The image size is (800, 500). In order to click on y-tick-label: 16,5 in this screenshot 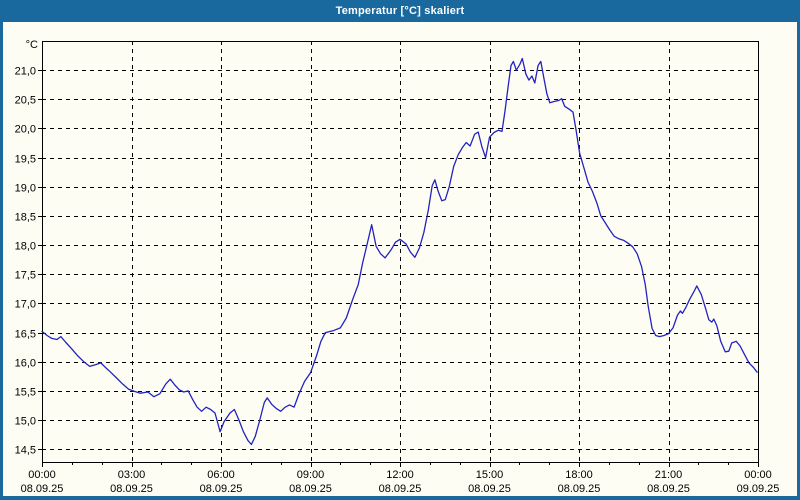, I will do `click(25, 335)`.